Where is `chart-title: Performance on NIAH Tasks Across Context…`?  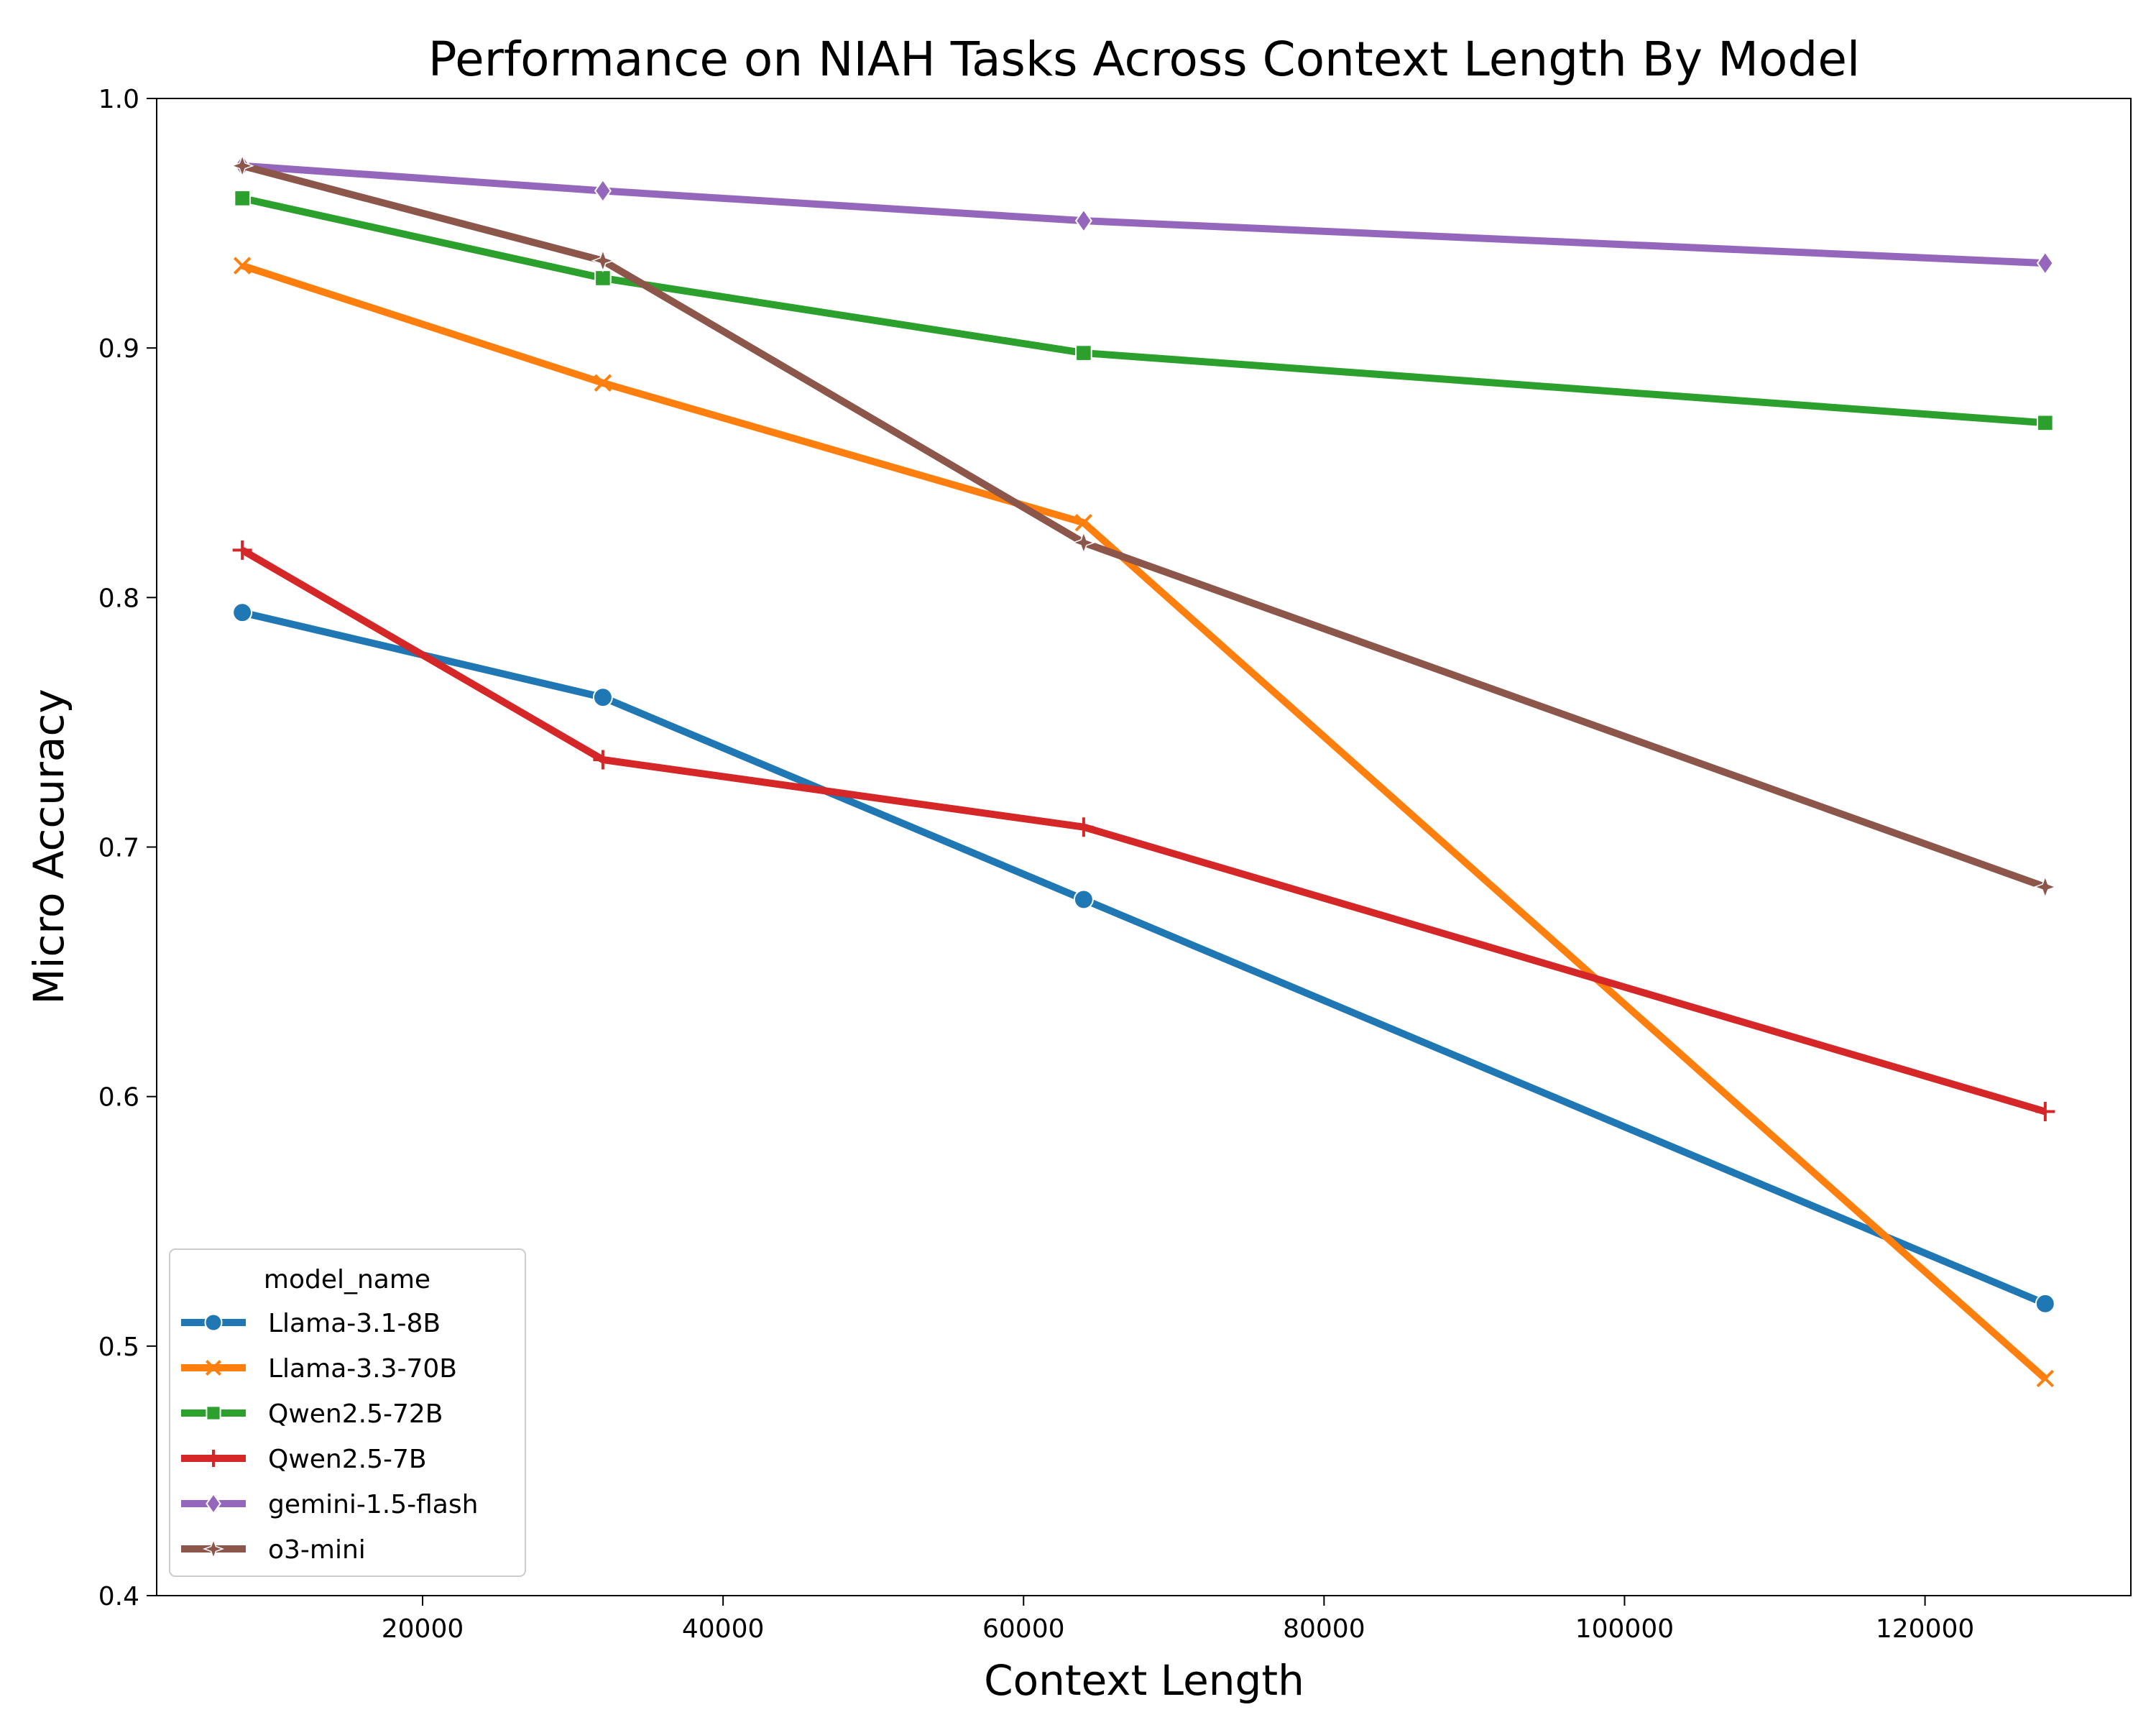
chart-title: Performance on NIAH Tasks Across Context… is located at coordinates (1144, 59).